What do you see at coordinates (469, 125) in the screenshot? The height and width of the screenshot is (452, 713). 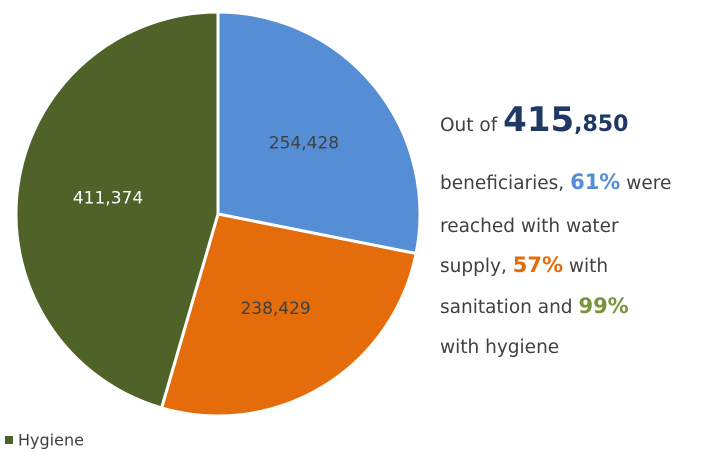 I see `annotation-text: Out of` at bounding box center [469, 125].